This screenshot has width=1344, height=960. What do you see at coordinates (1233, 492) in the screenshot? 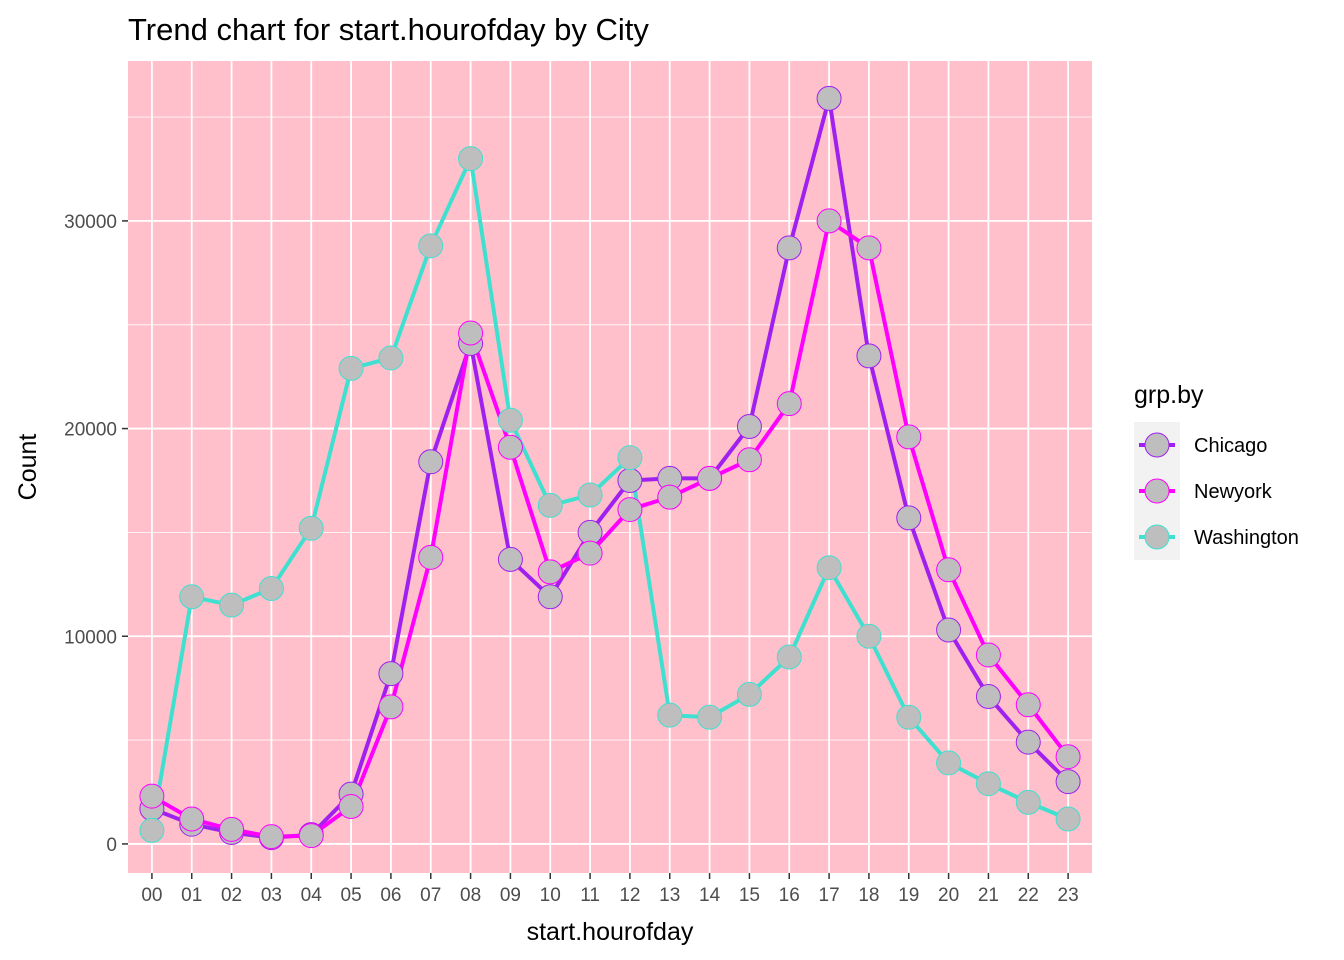
I see `legend-label-newyork: Newyork` at bounding box center [1233, 492].